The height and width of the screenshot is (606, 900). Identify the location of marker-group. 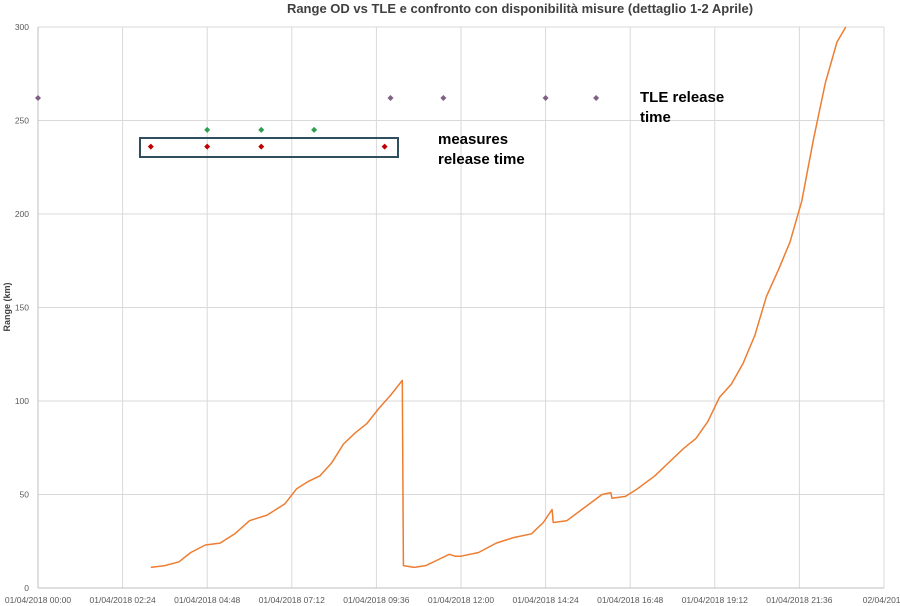
(317, 122).